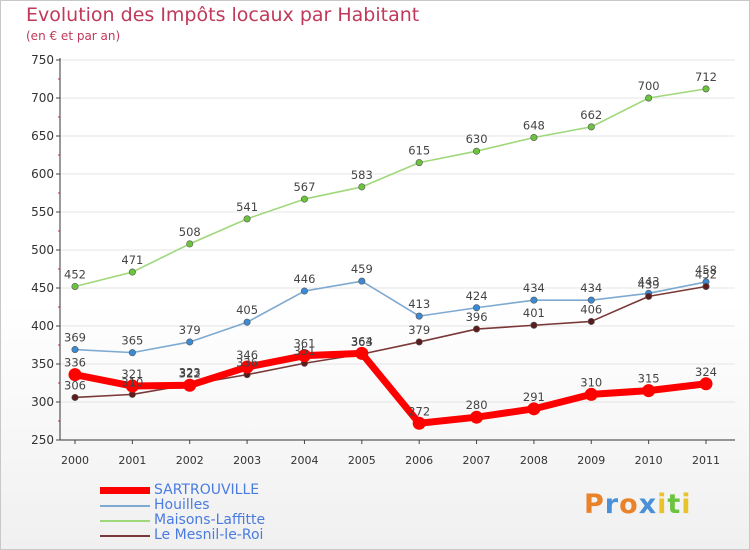 This screenshot has height=550, width=750. I want to click on legend-swatch-maisons-laffitte, so click(125, 521).